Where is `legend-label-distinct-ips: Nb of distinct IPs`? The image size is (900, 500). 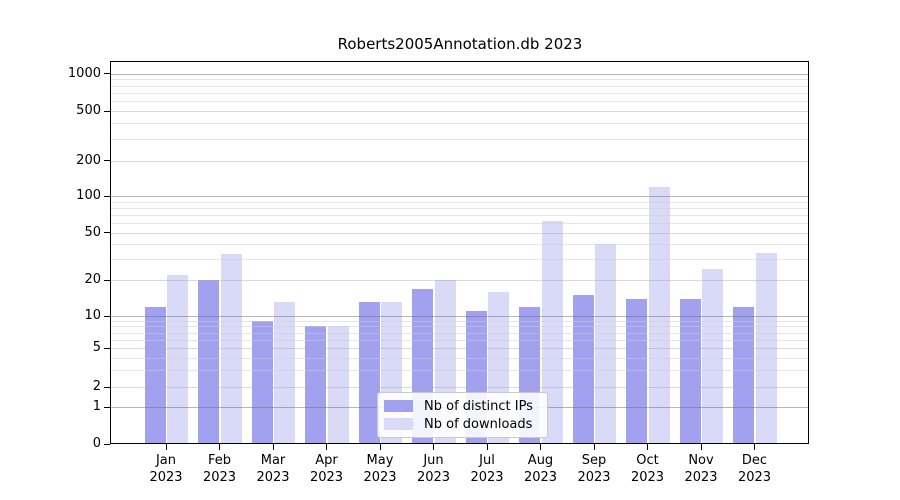 legend-label-distinct-ips: Nb of distinct IPs is located at coordinates (478, 406).